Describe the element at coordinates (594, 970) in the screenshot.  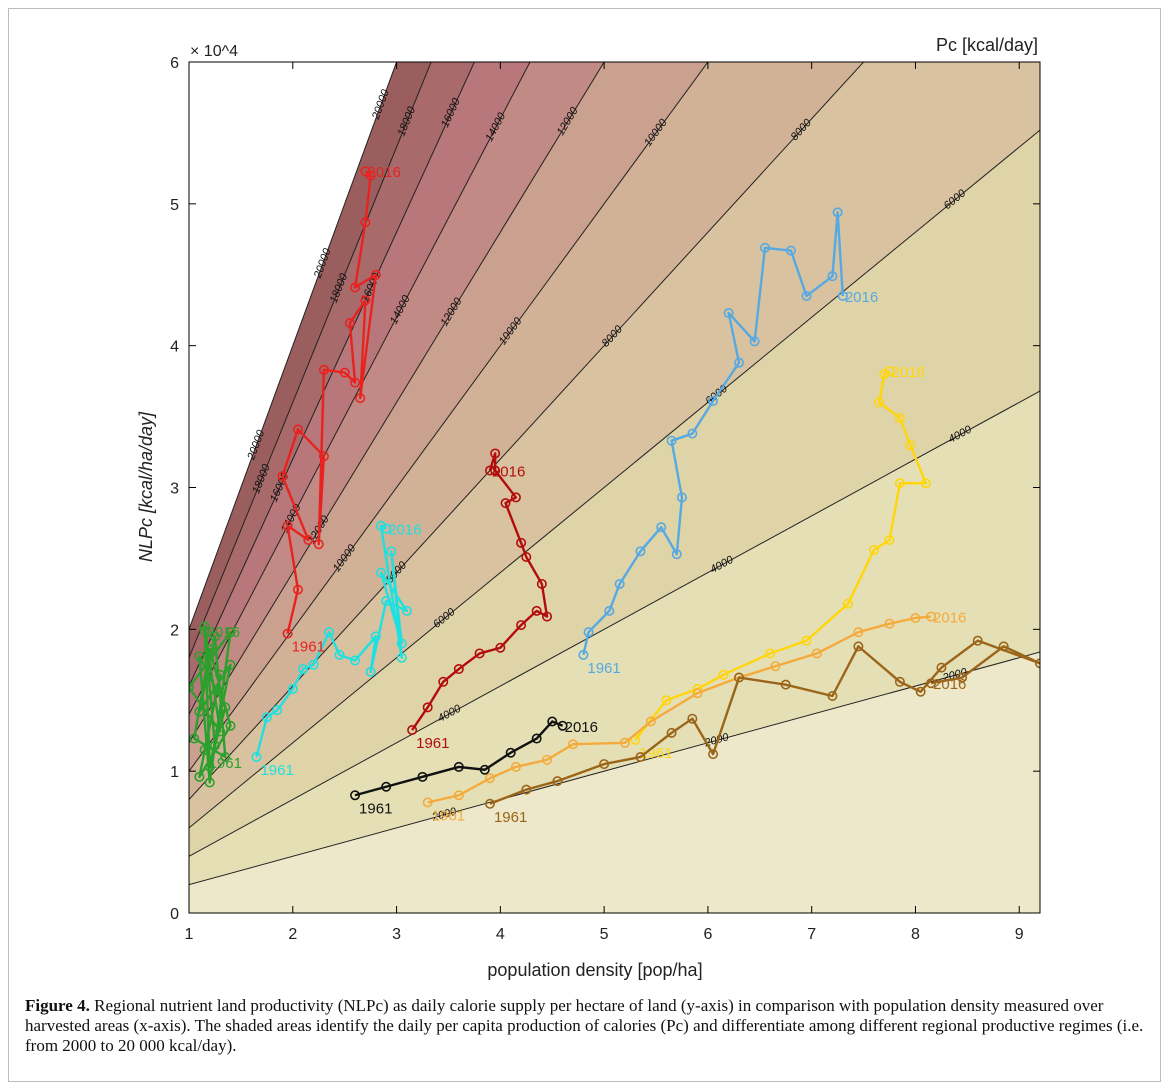
I see `x-axis-label: population density [pop/ha]` at that location.